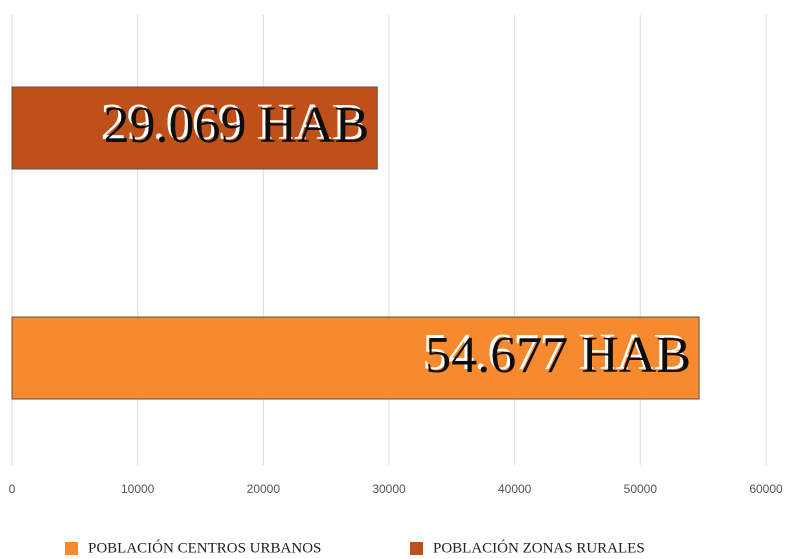 This screenshot has height=559, width=788. Describe the element at coordinates (558, 355) in the screenshot. I see `data-label: 54.677 HAB` at that location.